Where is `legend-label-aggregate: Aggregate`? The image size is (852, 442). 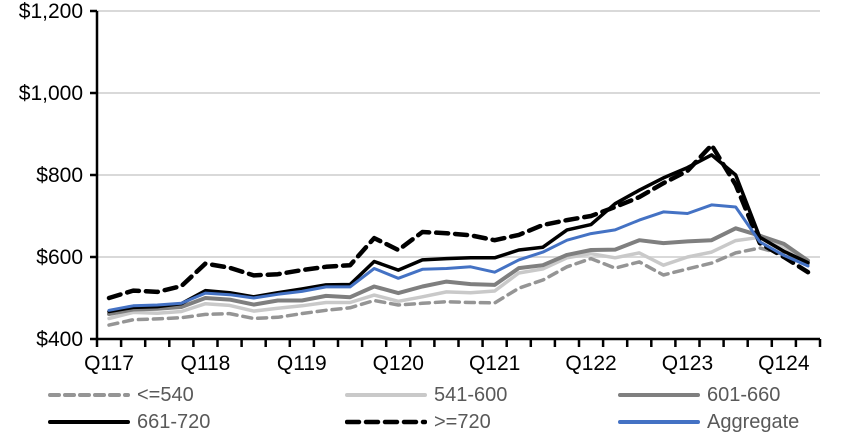 legend-label-aggregate: Aggregate is located at coordinates (753, 422).